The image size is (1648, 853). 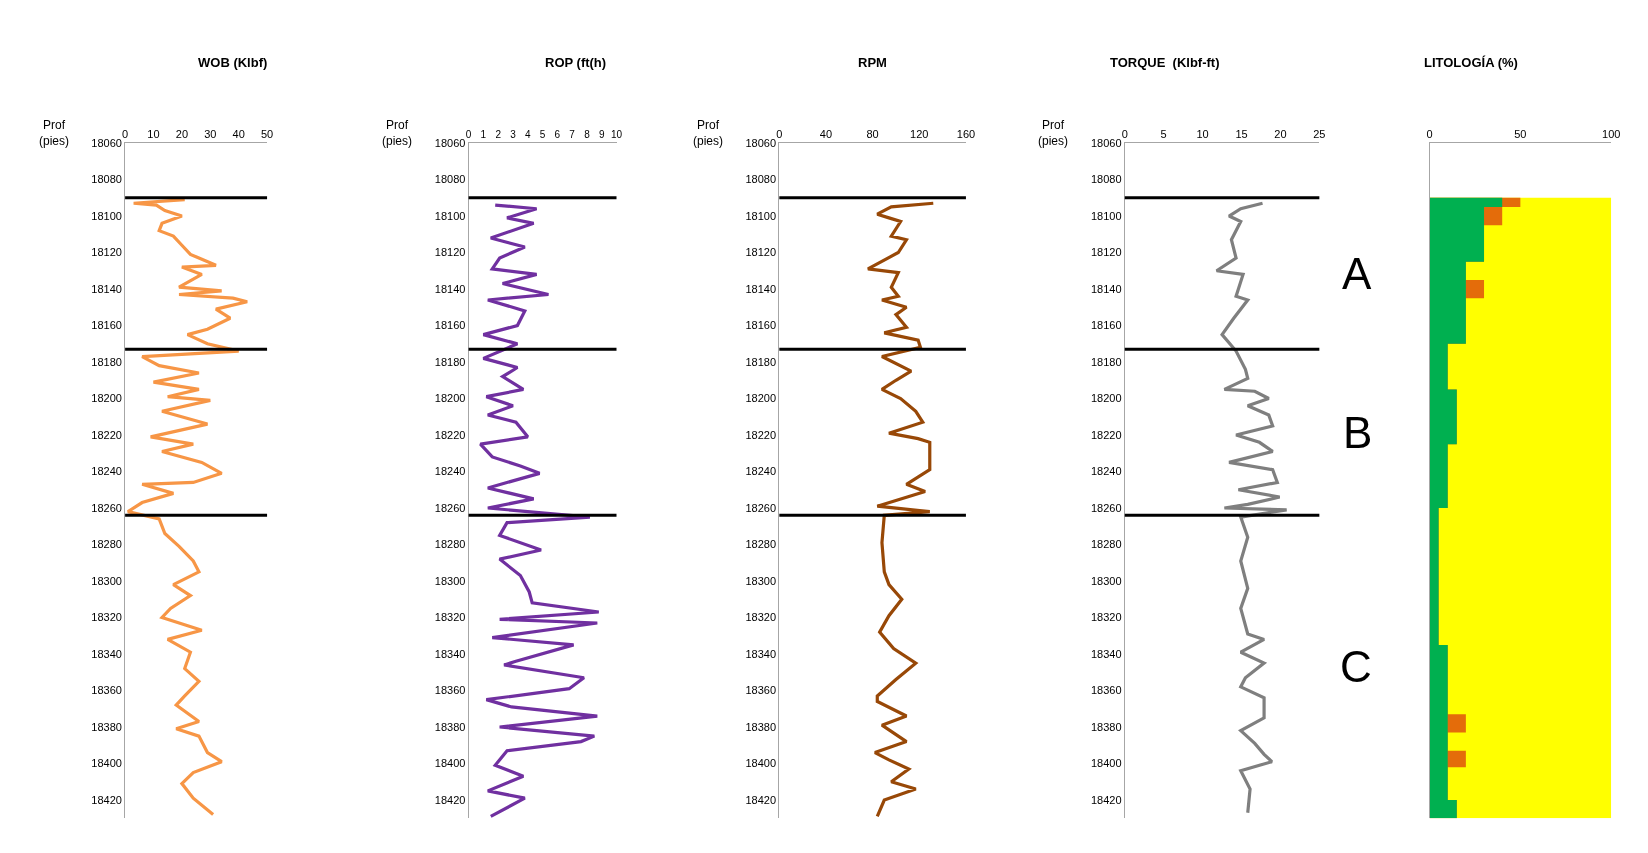 I want to click on chart-title: LITOLOGÍA (%), so click(x=1471, y=62).